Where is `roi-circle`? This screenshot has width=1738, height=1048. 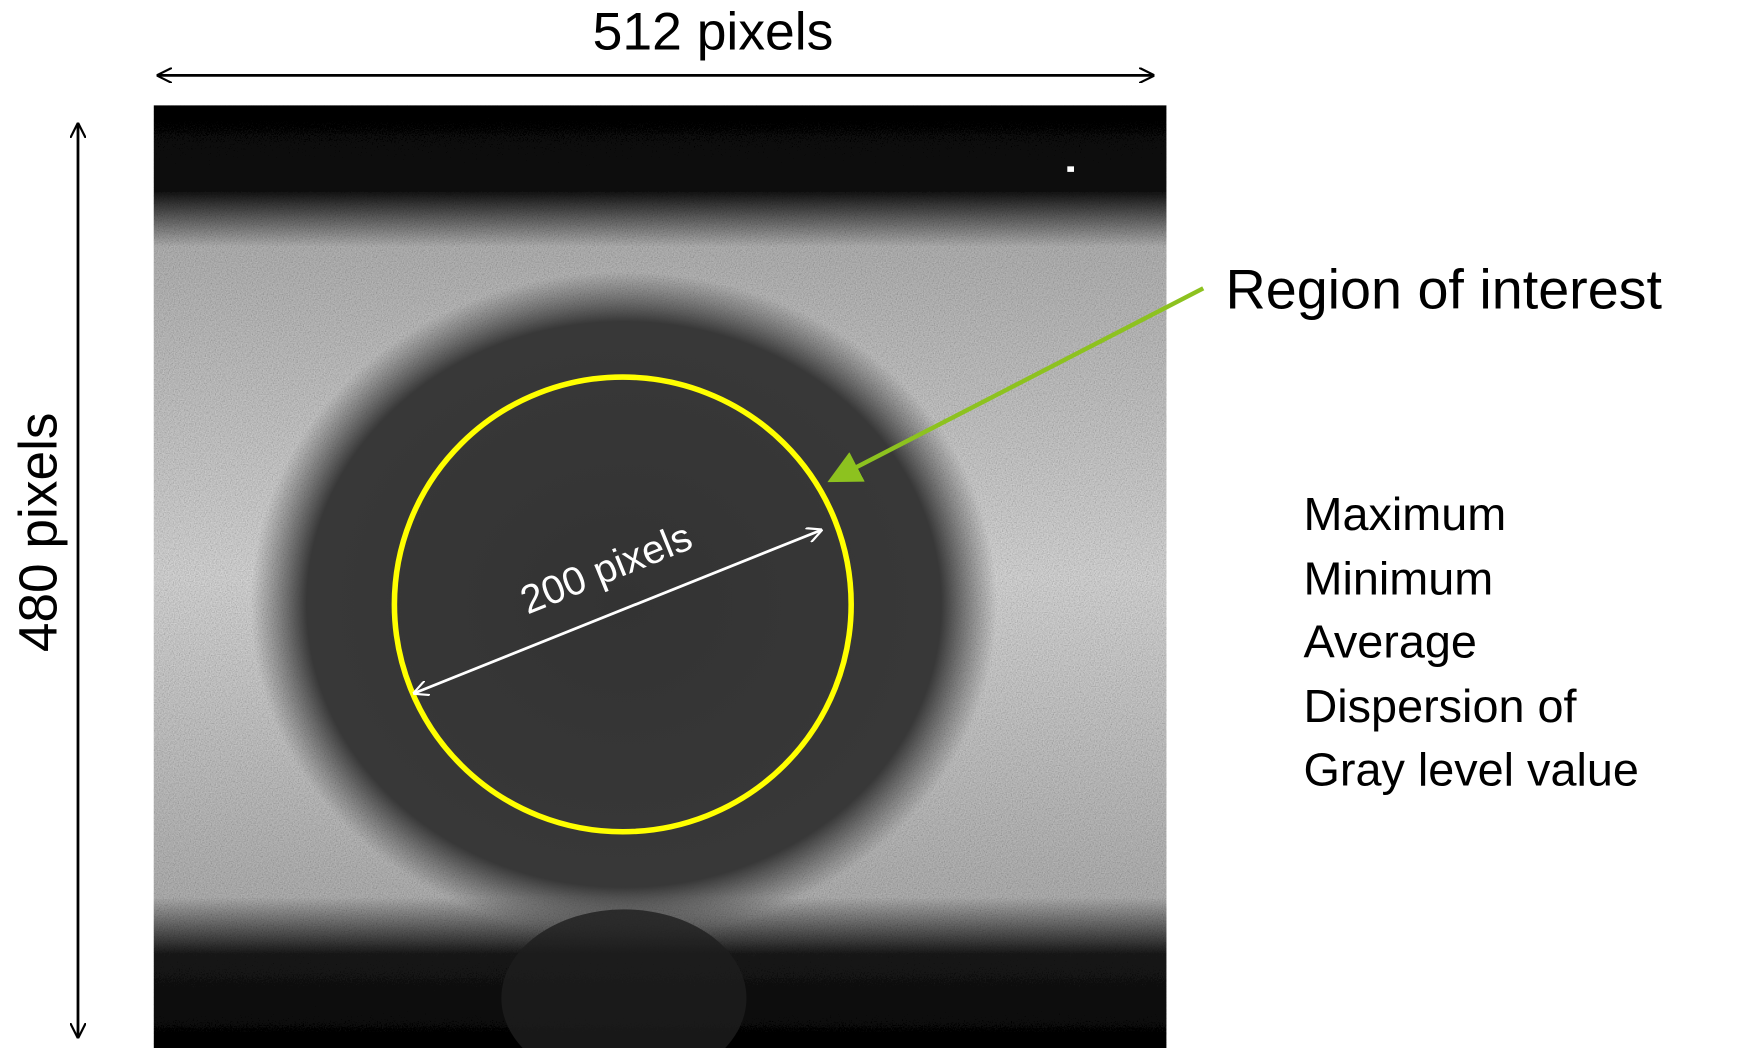 roi-circle is located at coordinates (622, 604).